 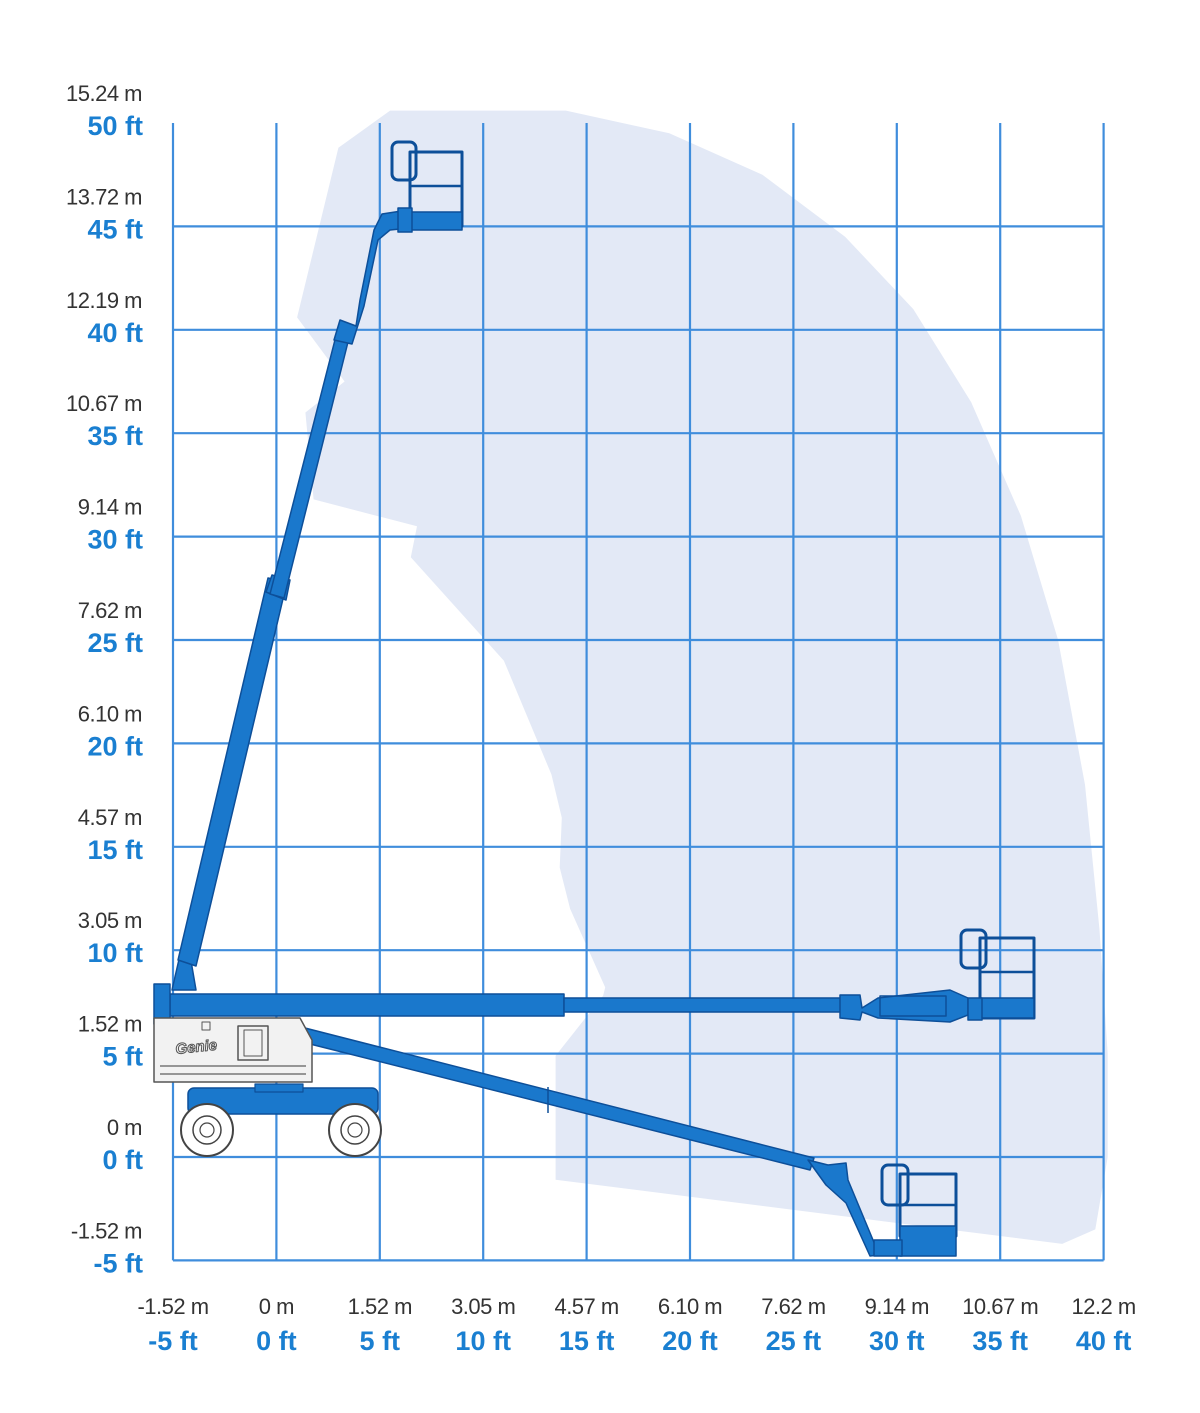 I want to click on y-tick-label-m: 9.14 m, so click(x=110, y=507).